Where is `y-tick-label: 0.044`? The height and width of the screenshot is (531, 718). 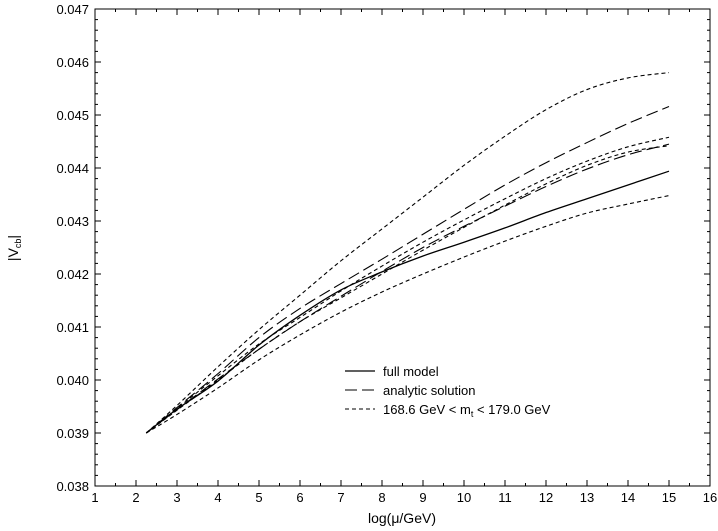 y-tick-label: 0.044 is located at coordinates (72, 168).